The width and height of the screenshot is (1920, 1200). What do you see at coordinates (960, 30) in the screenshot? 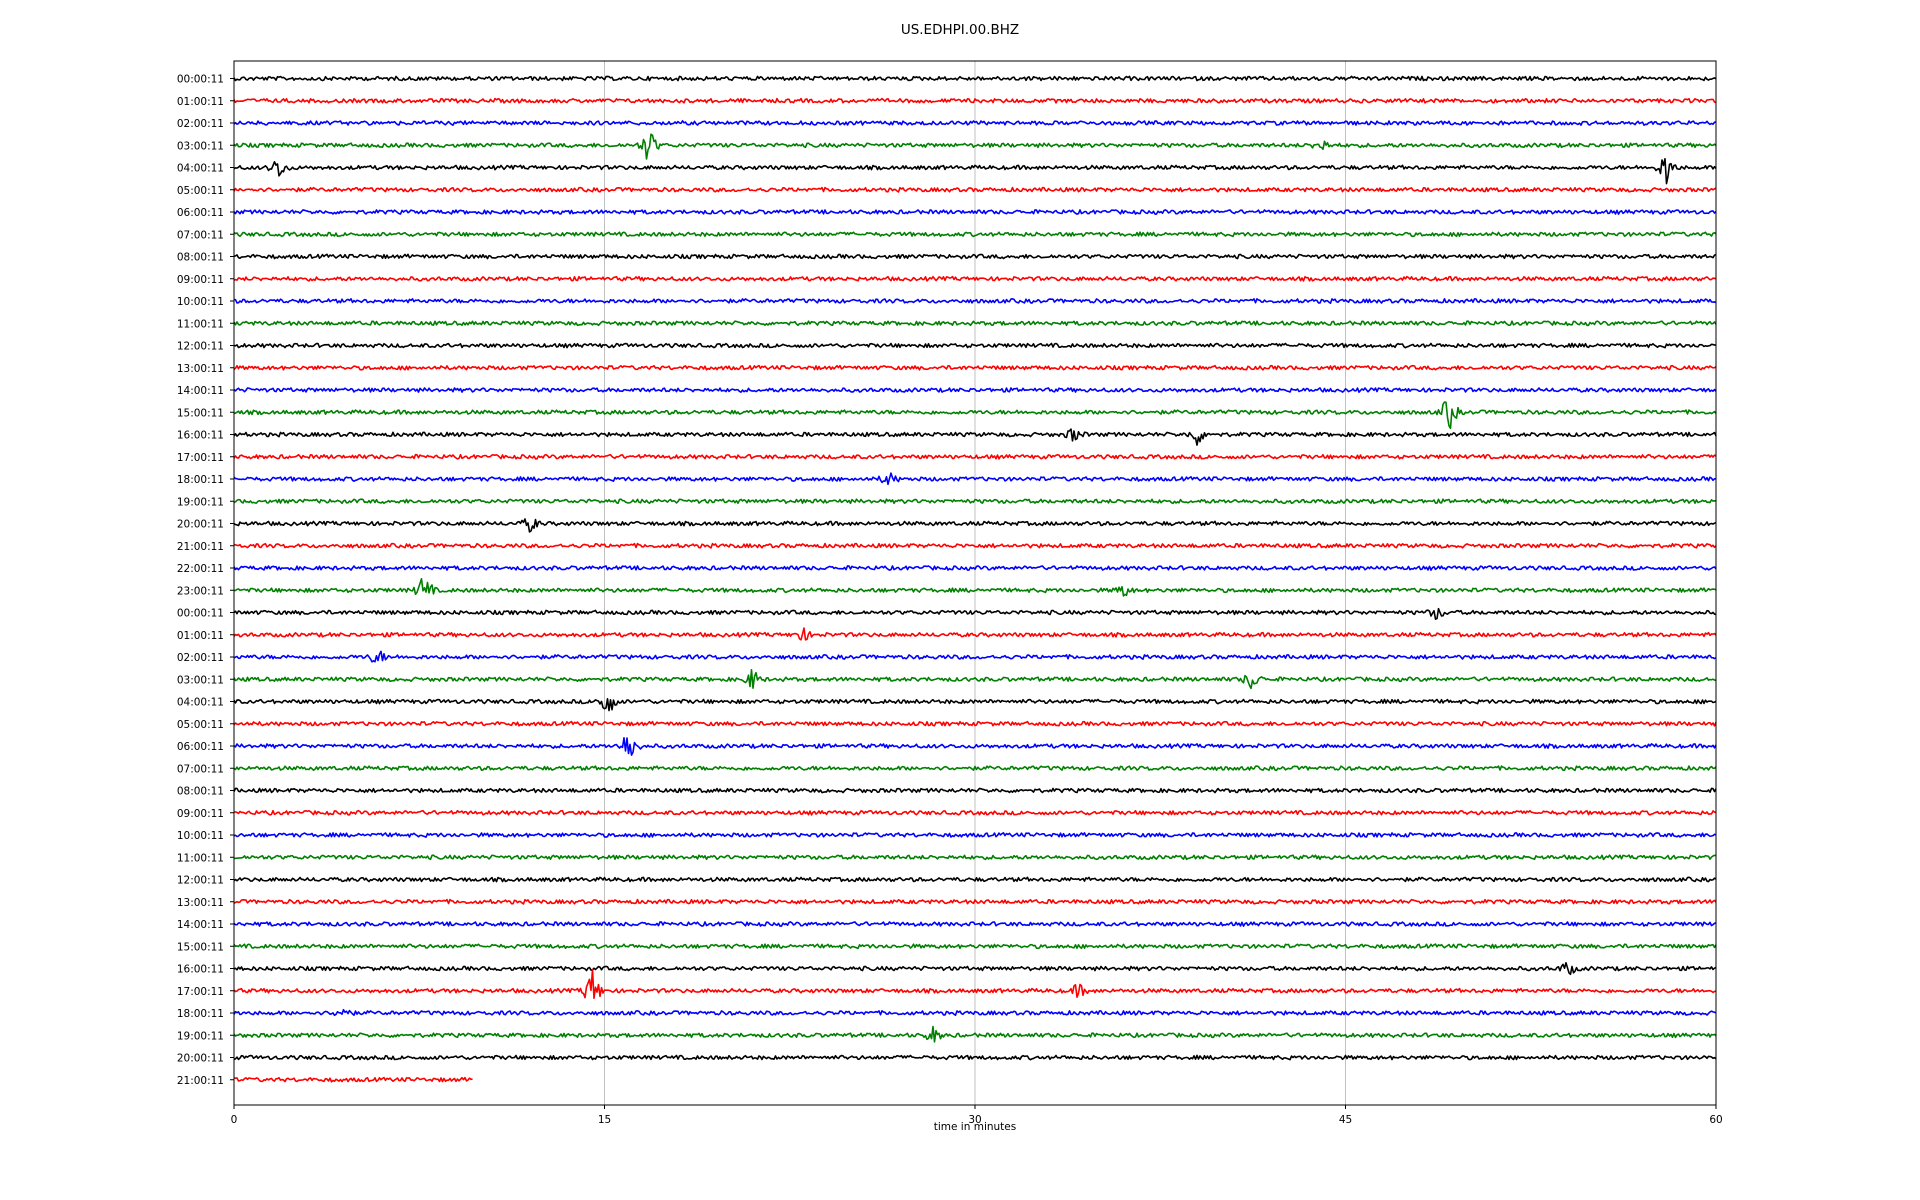
I see `chart-title: US.EDHPI.00.BHZ` at bounding box center [960, 30].